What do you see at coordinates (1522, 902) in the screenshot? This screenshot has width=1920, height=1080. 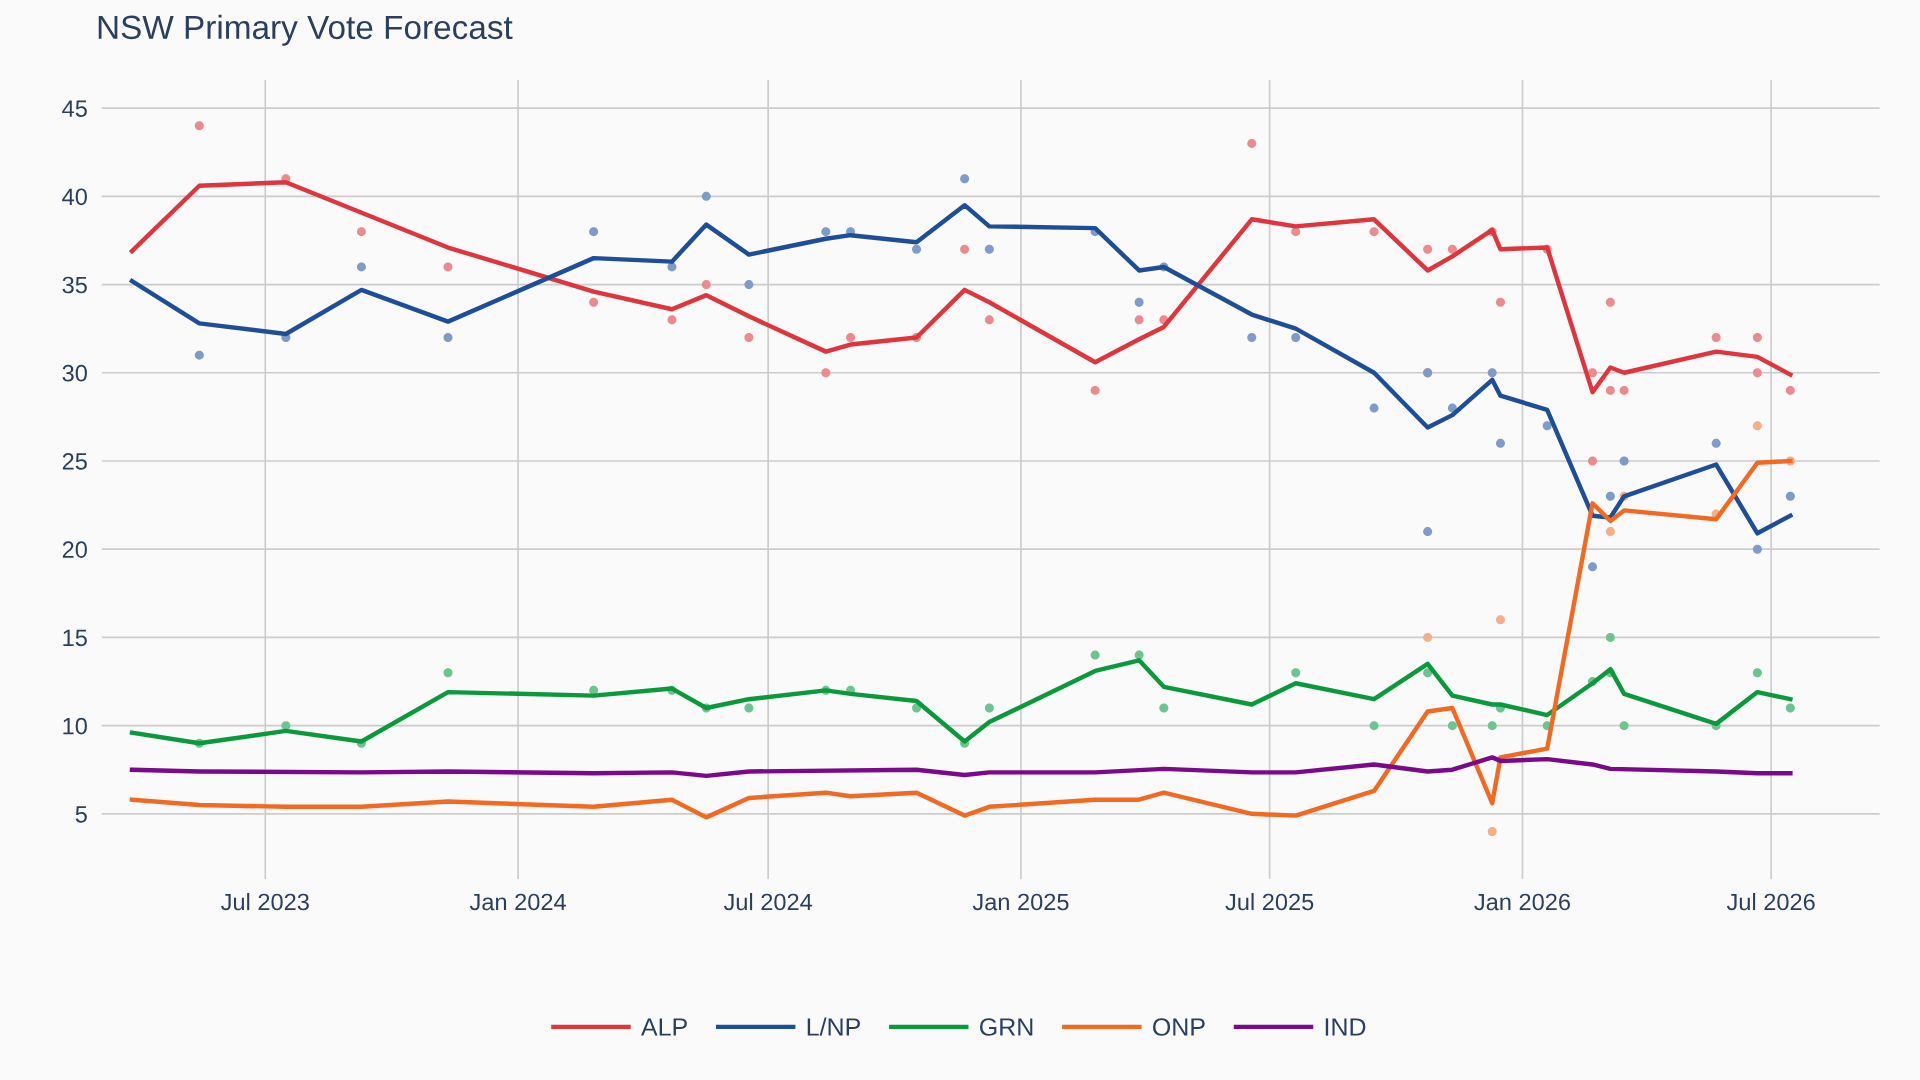 I see `x-tick-label: Jan 2026` at bounding box center [1522, 902].